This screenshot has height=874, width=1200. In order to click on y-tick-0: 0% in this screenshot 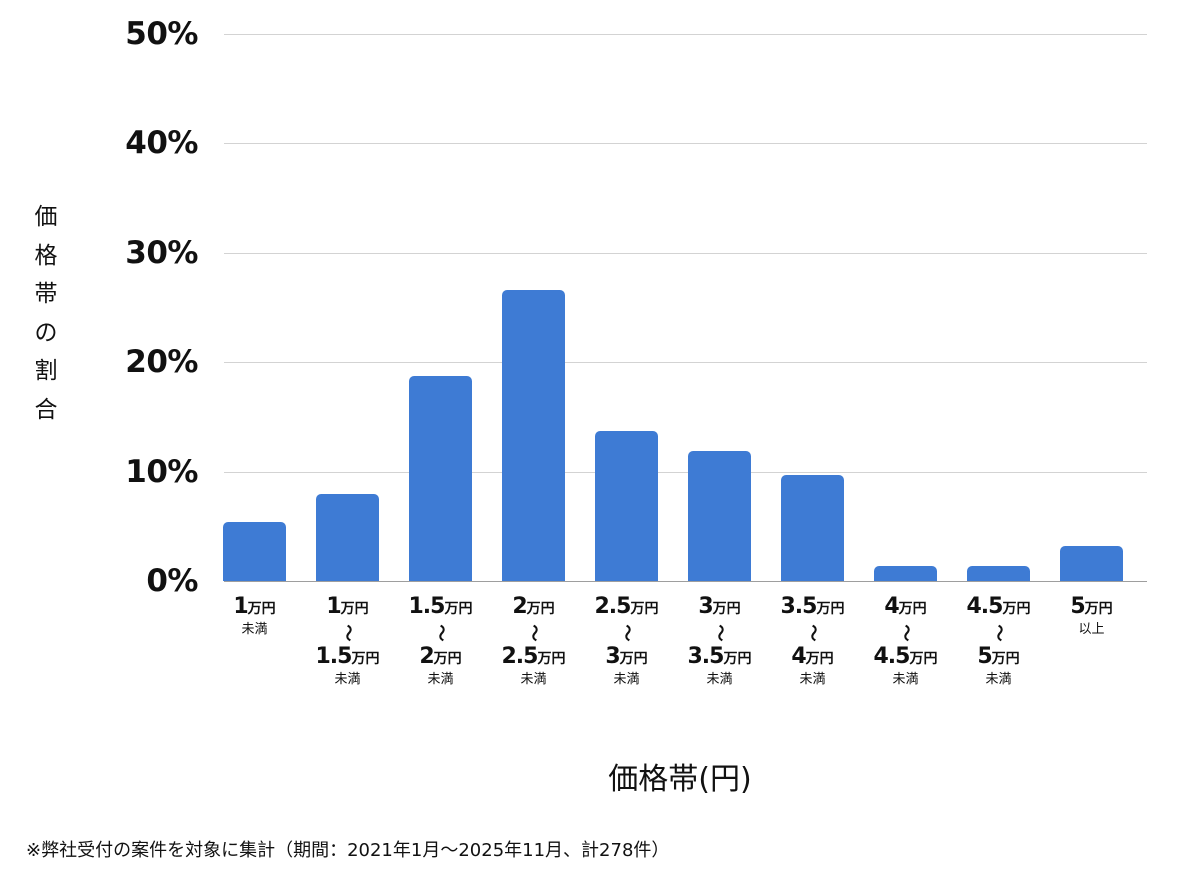, I will do `click(172, 581)`.